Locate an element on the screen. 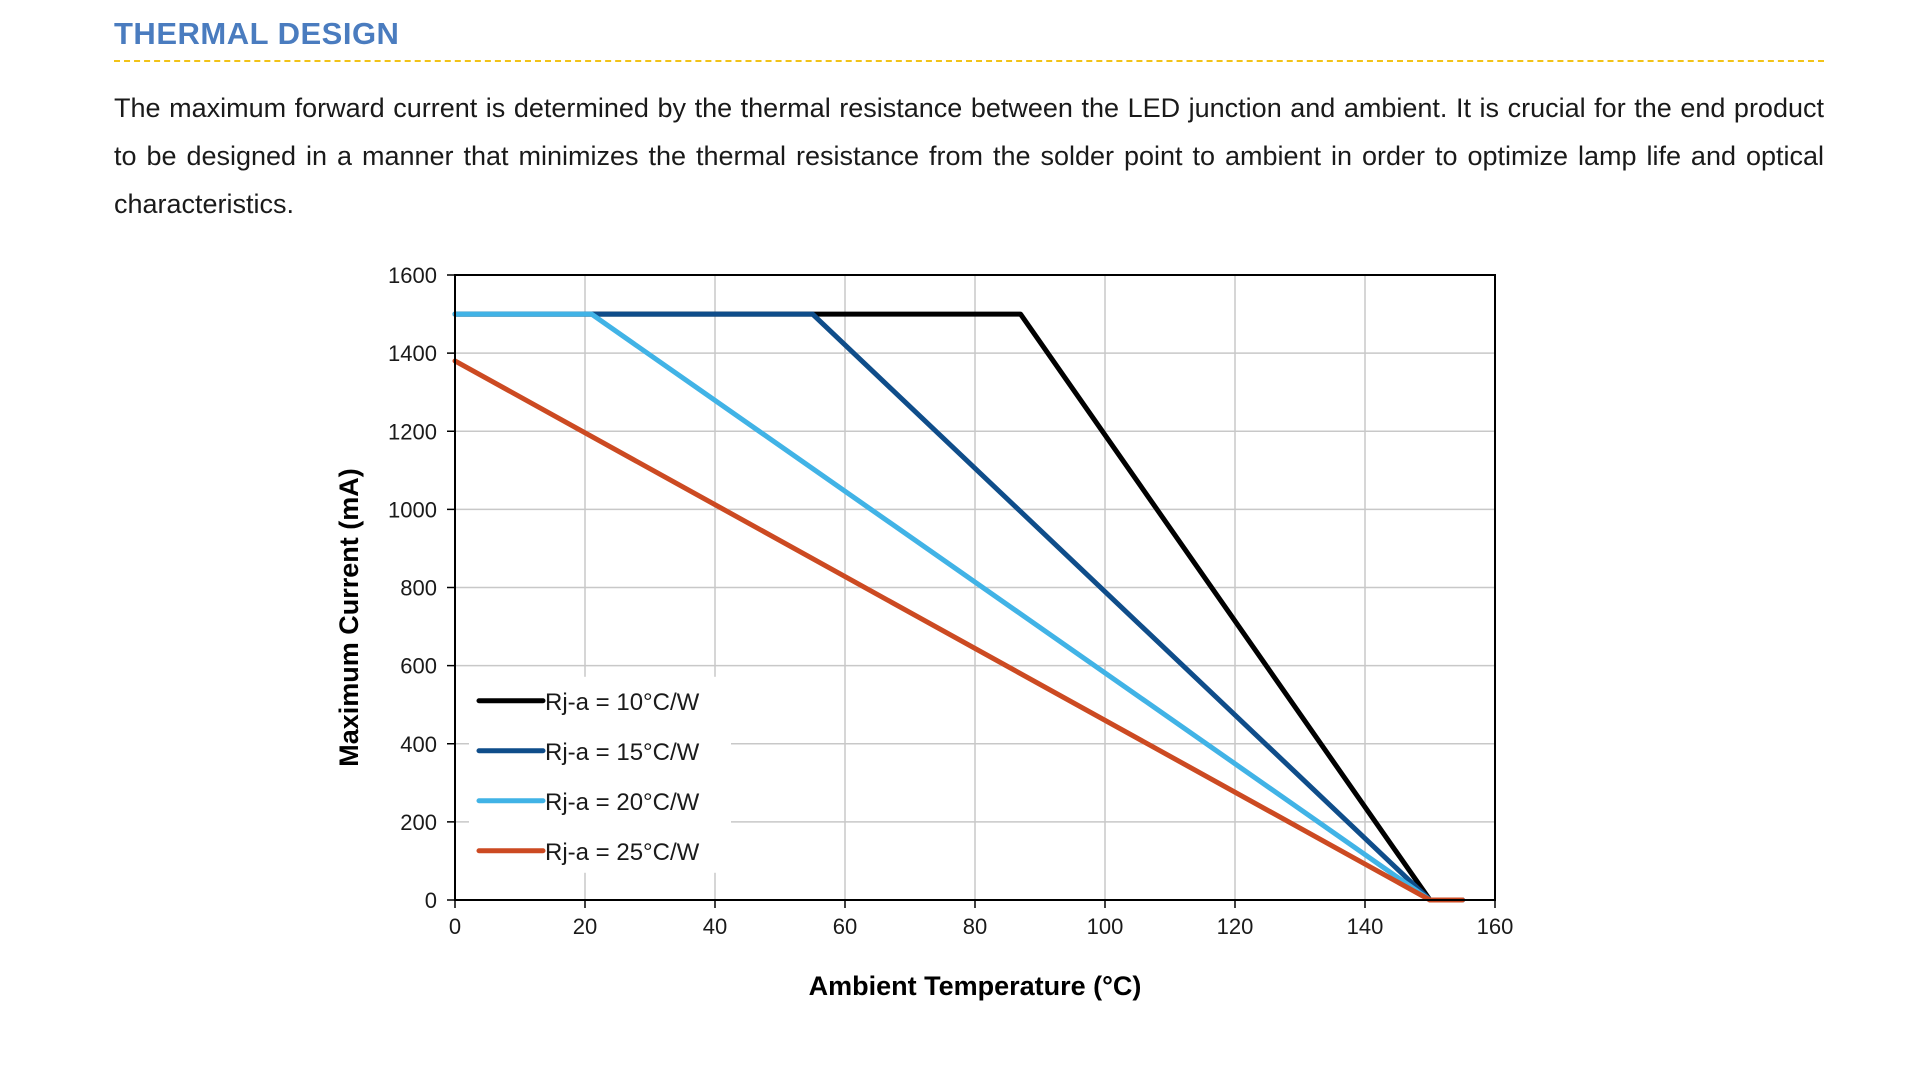 The width and height of the screenshot is (1920, 1080). x-tick-label: 100 is located at coordinates (1105, 926).